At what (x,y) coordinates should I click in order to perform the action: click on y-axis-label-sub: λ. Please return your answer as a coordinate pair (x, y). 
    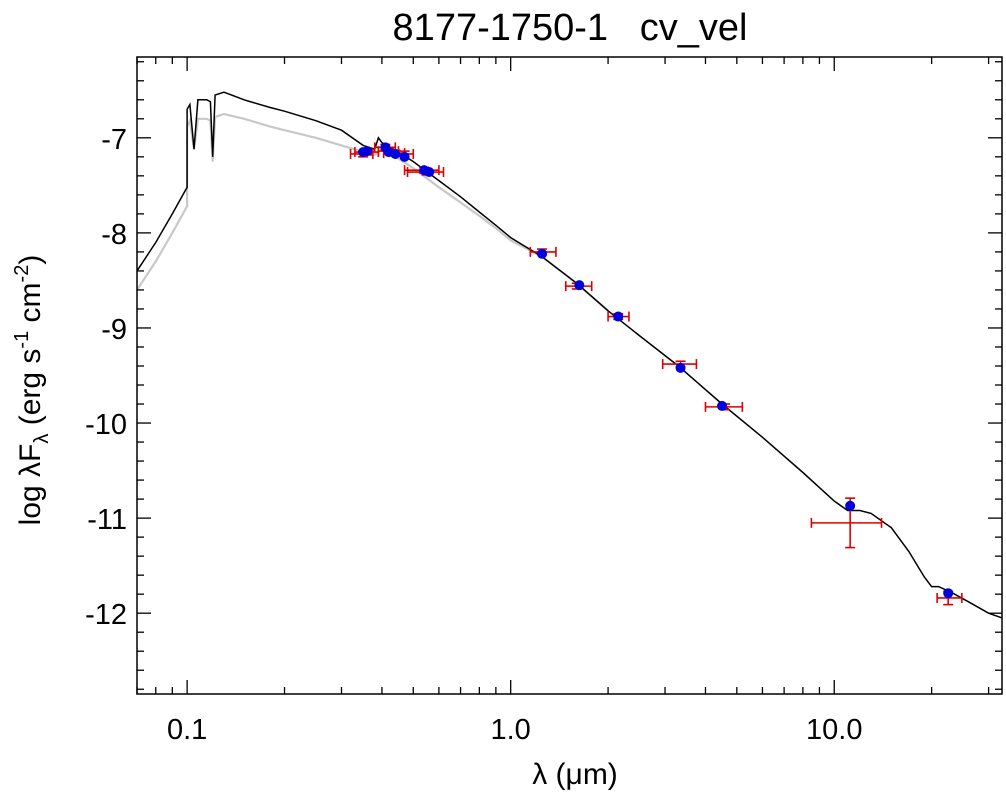
    Looking at the image, I should click on (42, 439).